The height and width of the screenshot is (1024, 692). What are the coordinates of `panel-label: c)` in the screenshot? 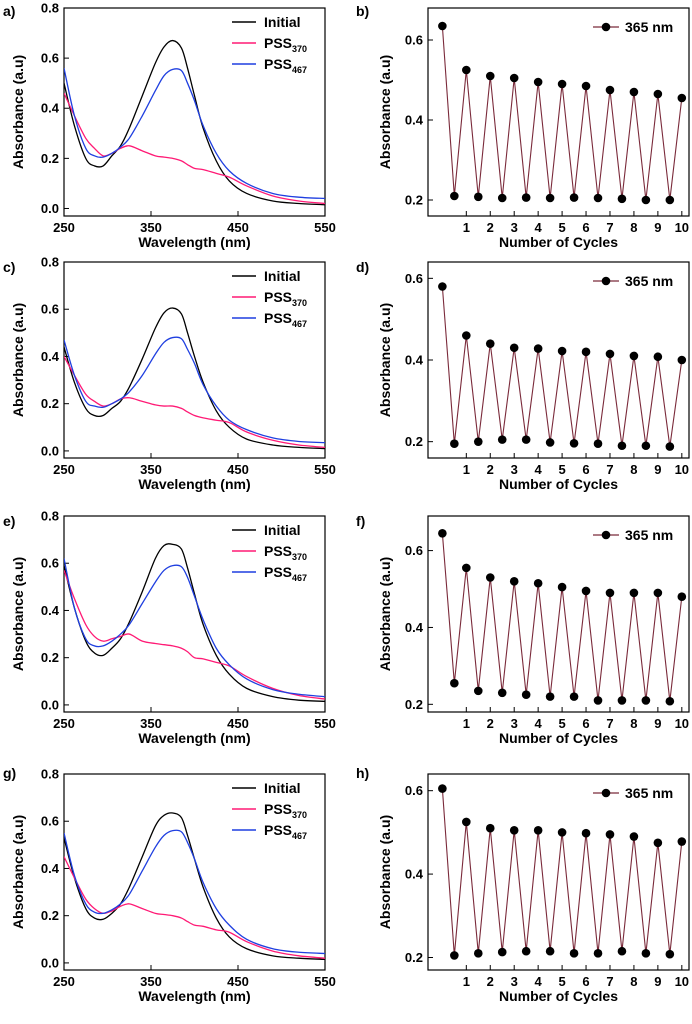 It's located at (9, 267).